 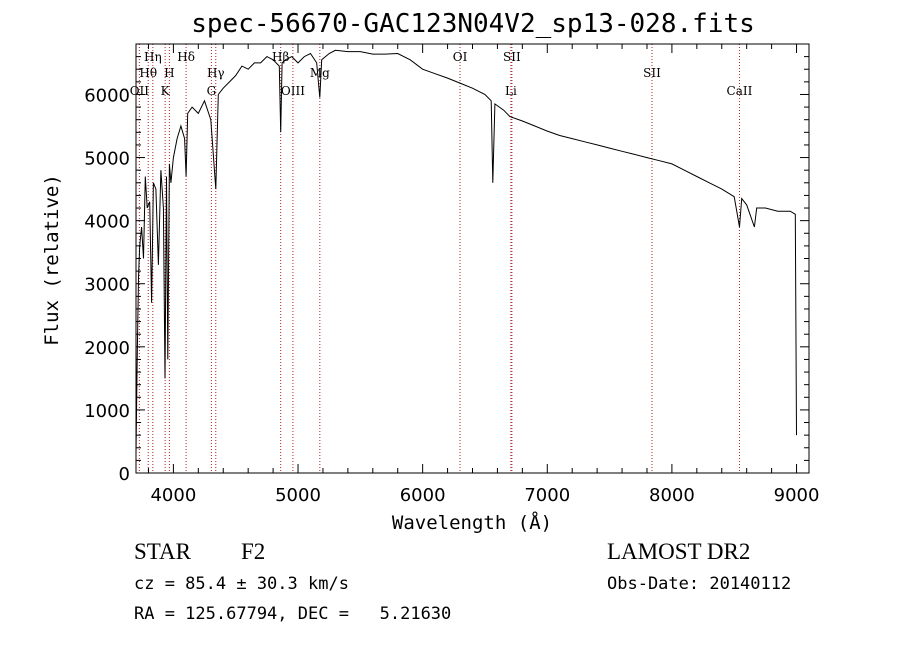 What do you see at coordinates (107, 411) in the screenshot?
I see `y-tick-label: 1000` at bounding box center [107, 411].